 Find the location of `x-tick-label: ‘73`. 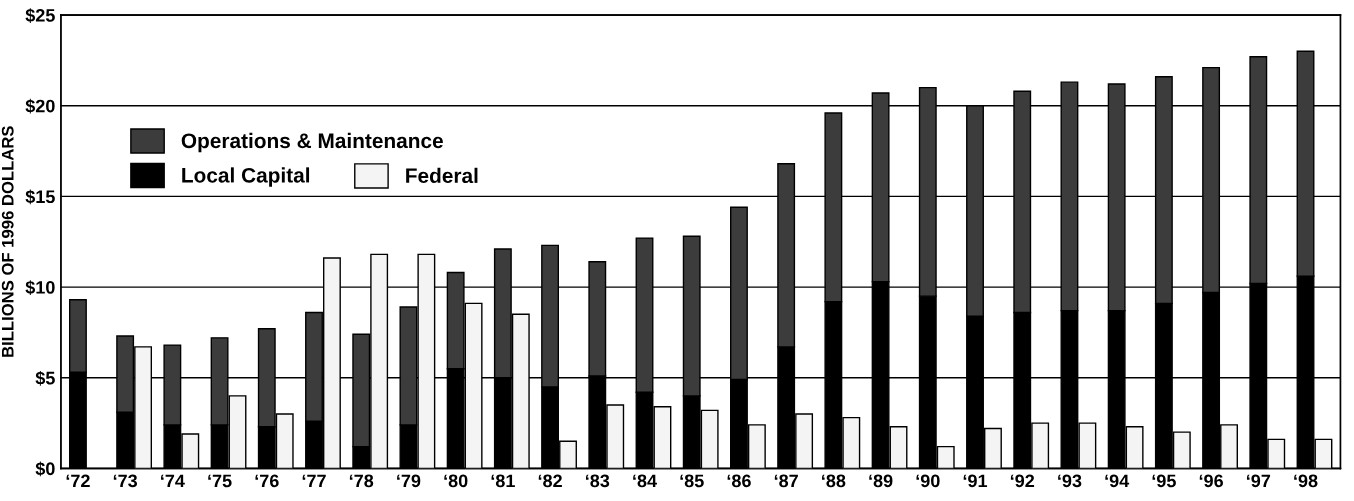

x-tick-label: ‘73 is located at coordinates (125, 481).